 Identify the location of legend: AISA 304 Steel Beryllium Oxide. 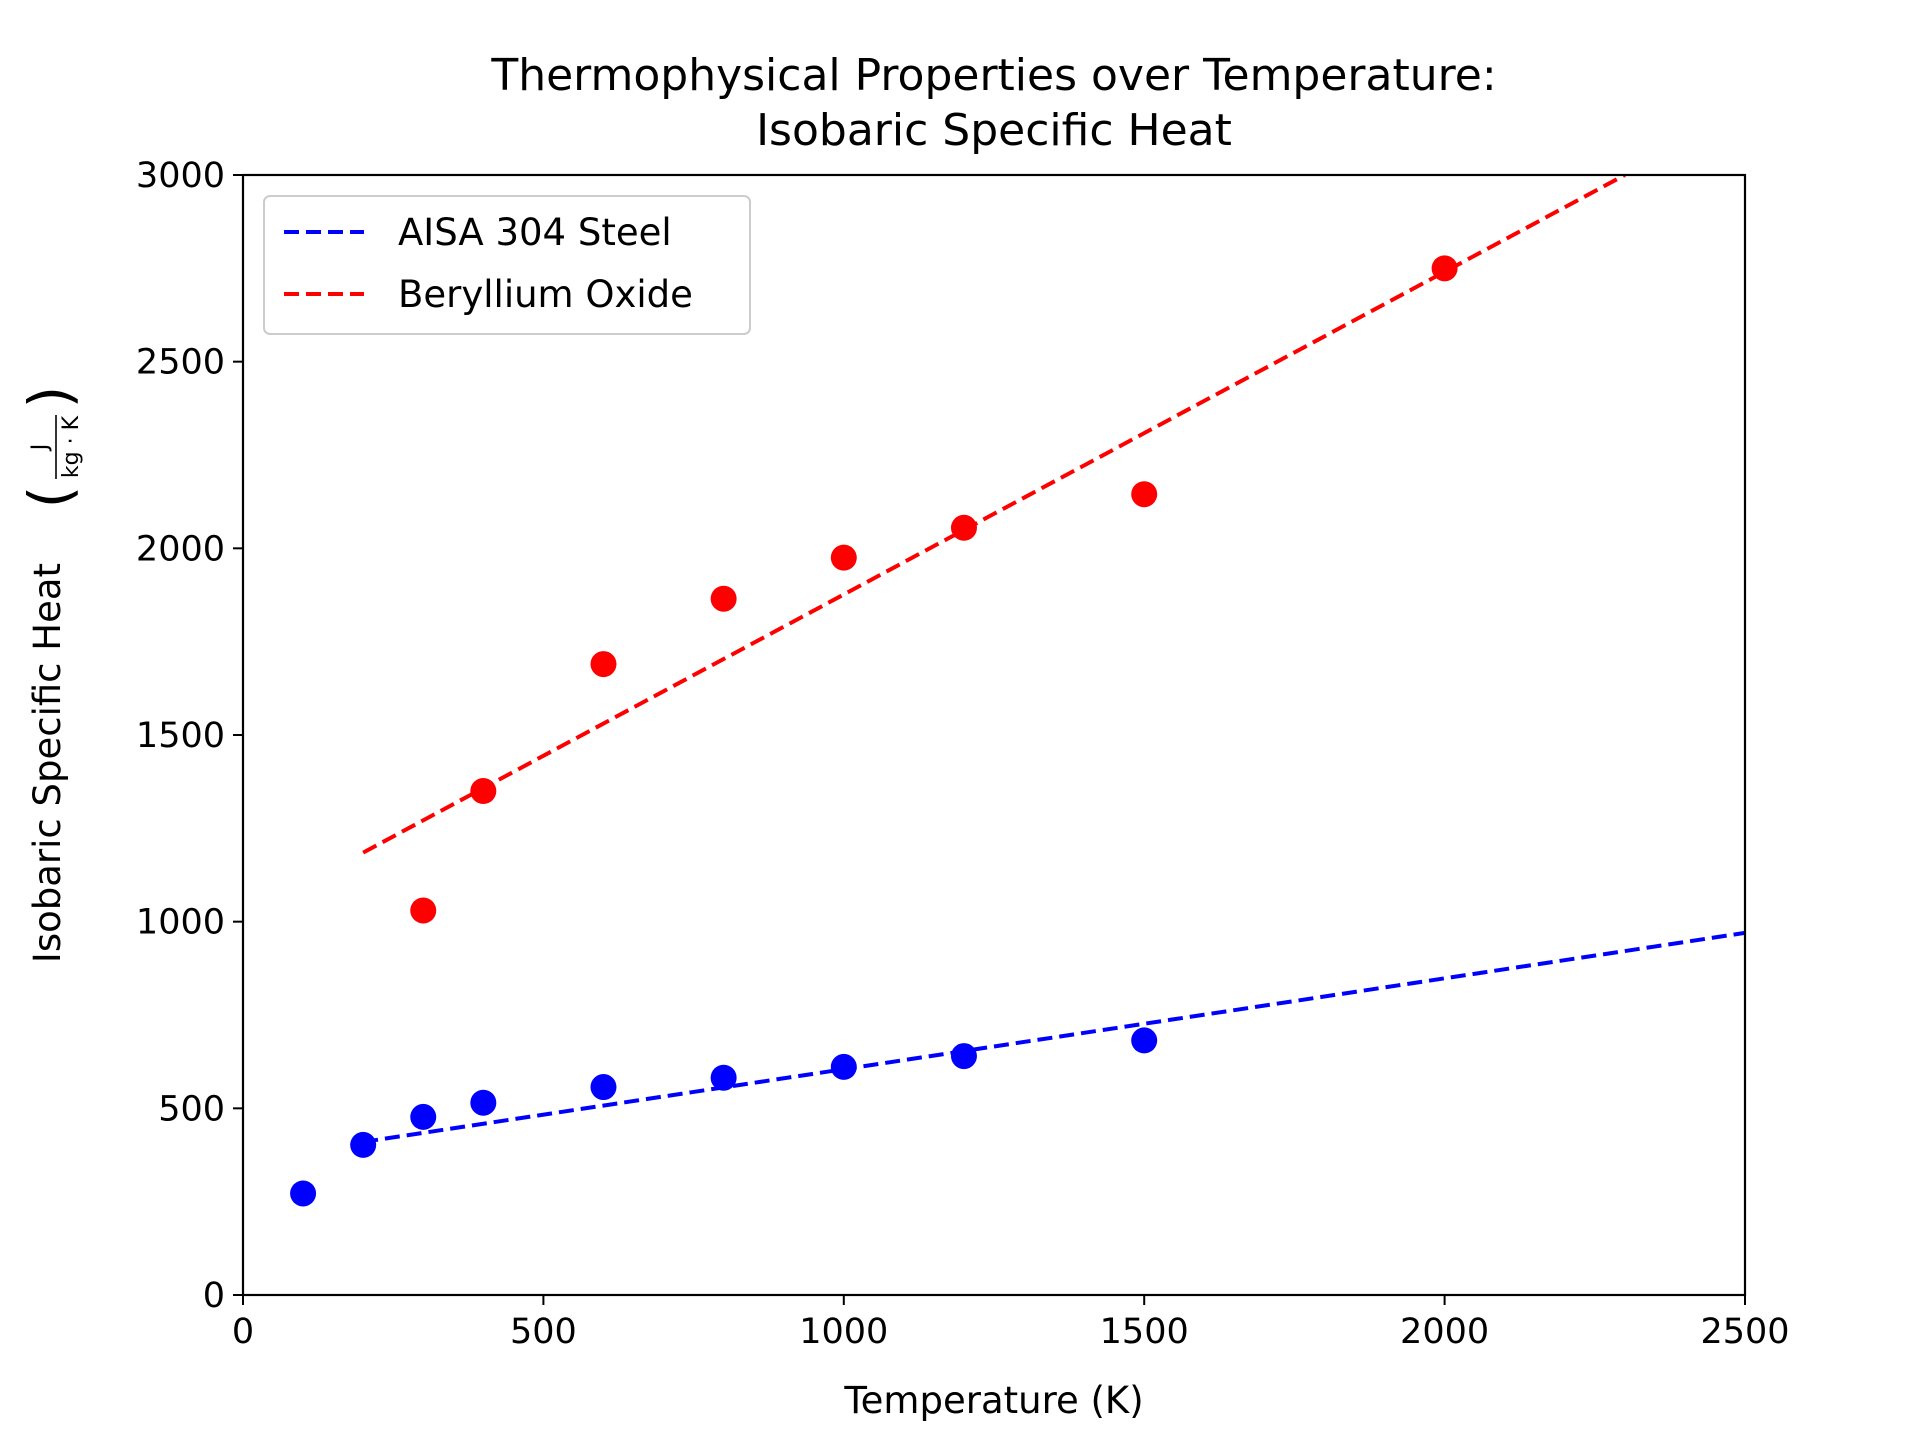
(507, 265).